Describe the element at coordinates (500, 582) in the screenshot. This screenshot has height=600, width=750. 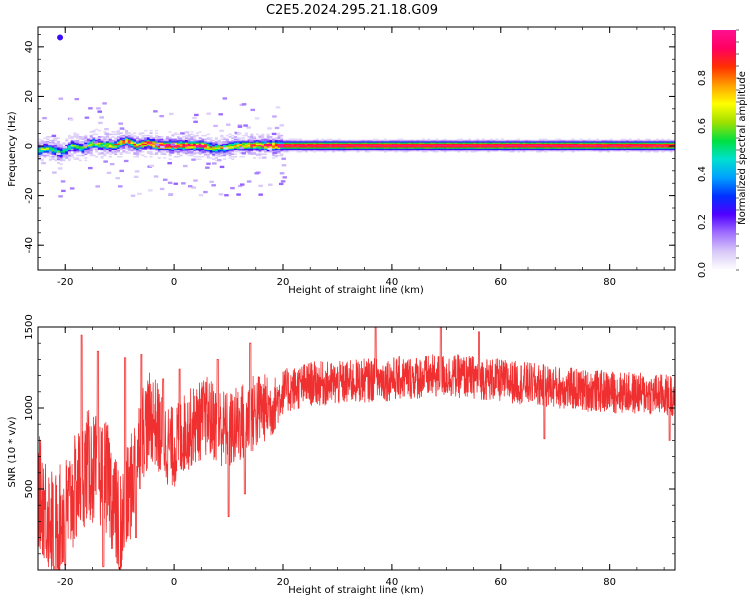
I see `x-tick-label: 60` at that location.